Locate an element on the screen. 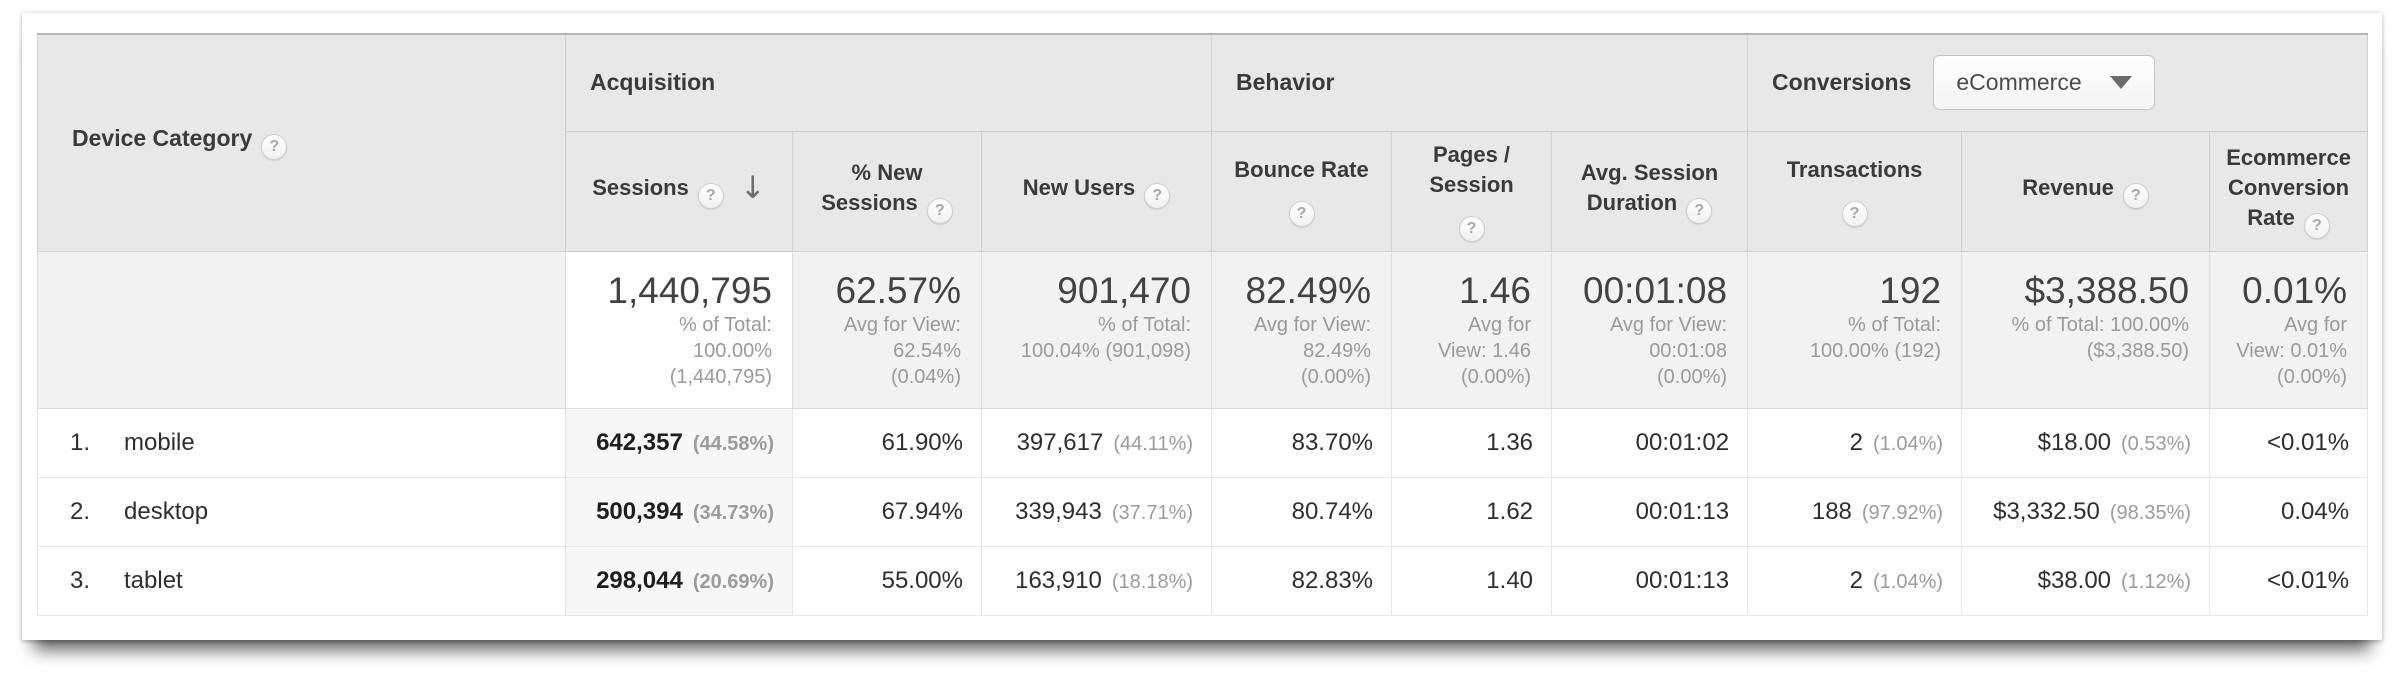  transactions-cell: 2 (1.04%) is located at coordinates (1855, 442).